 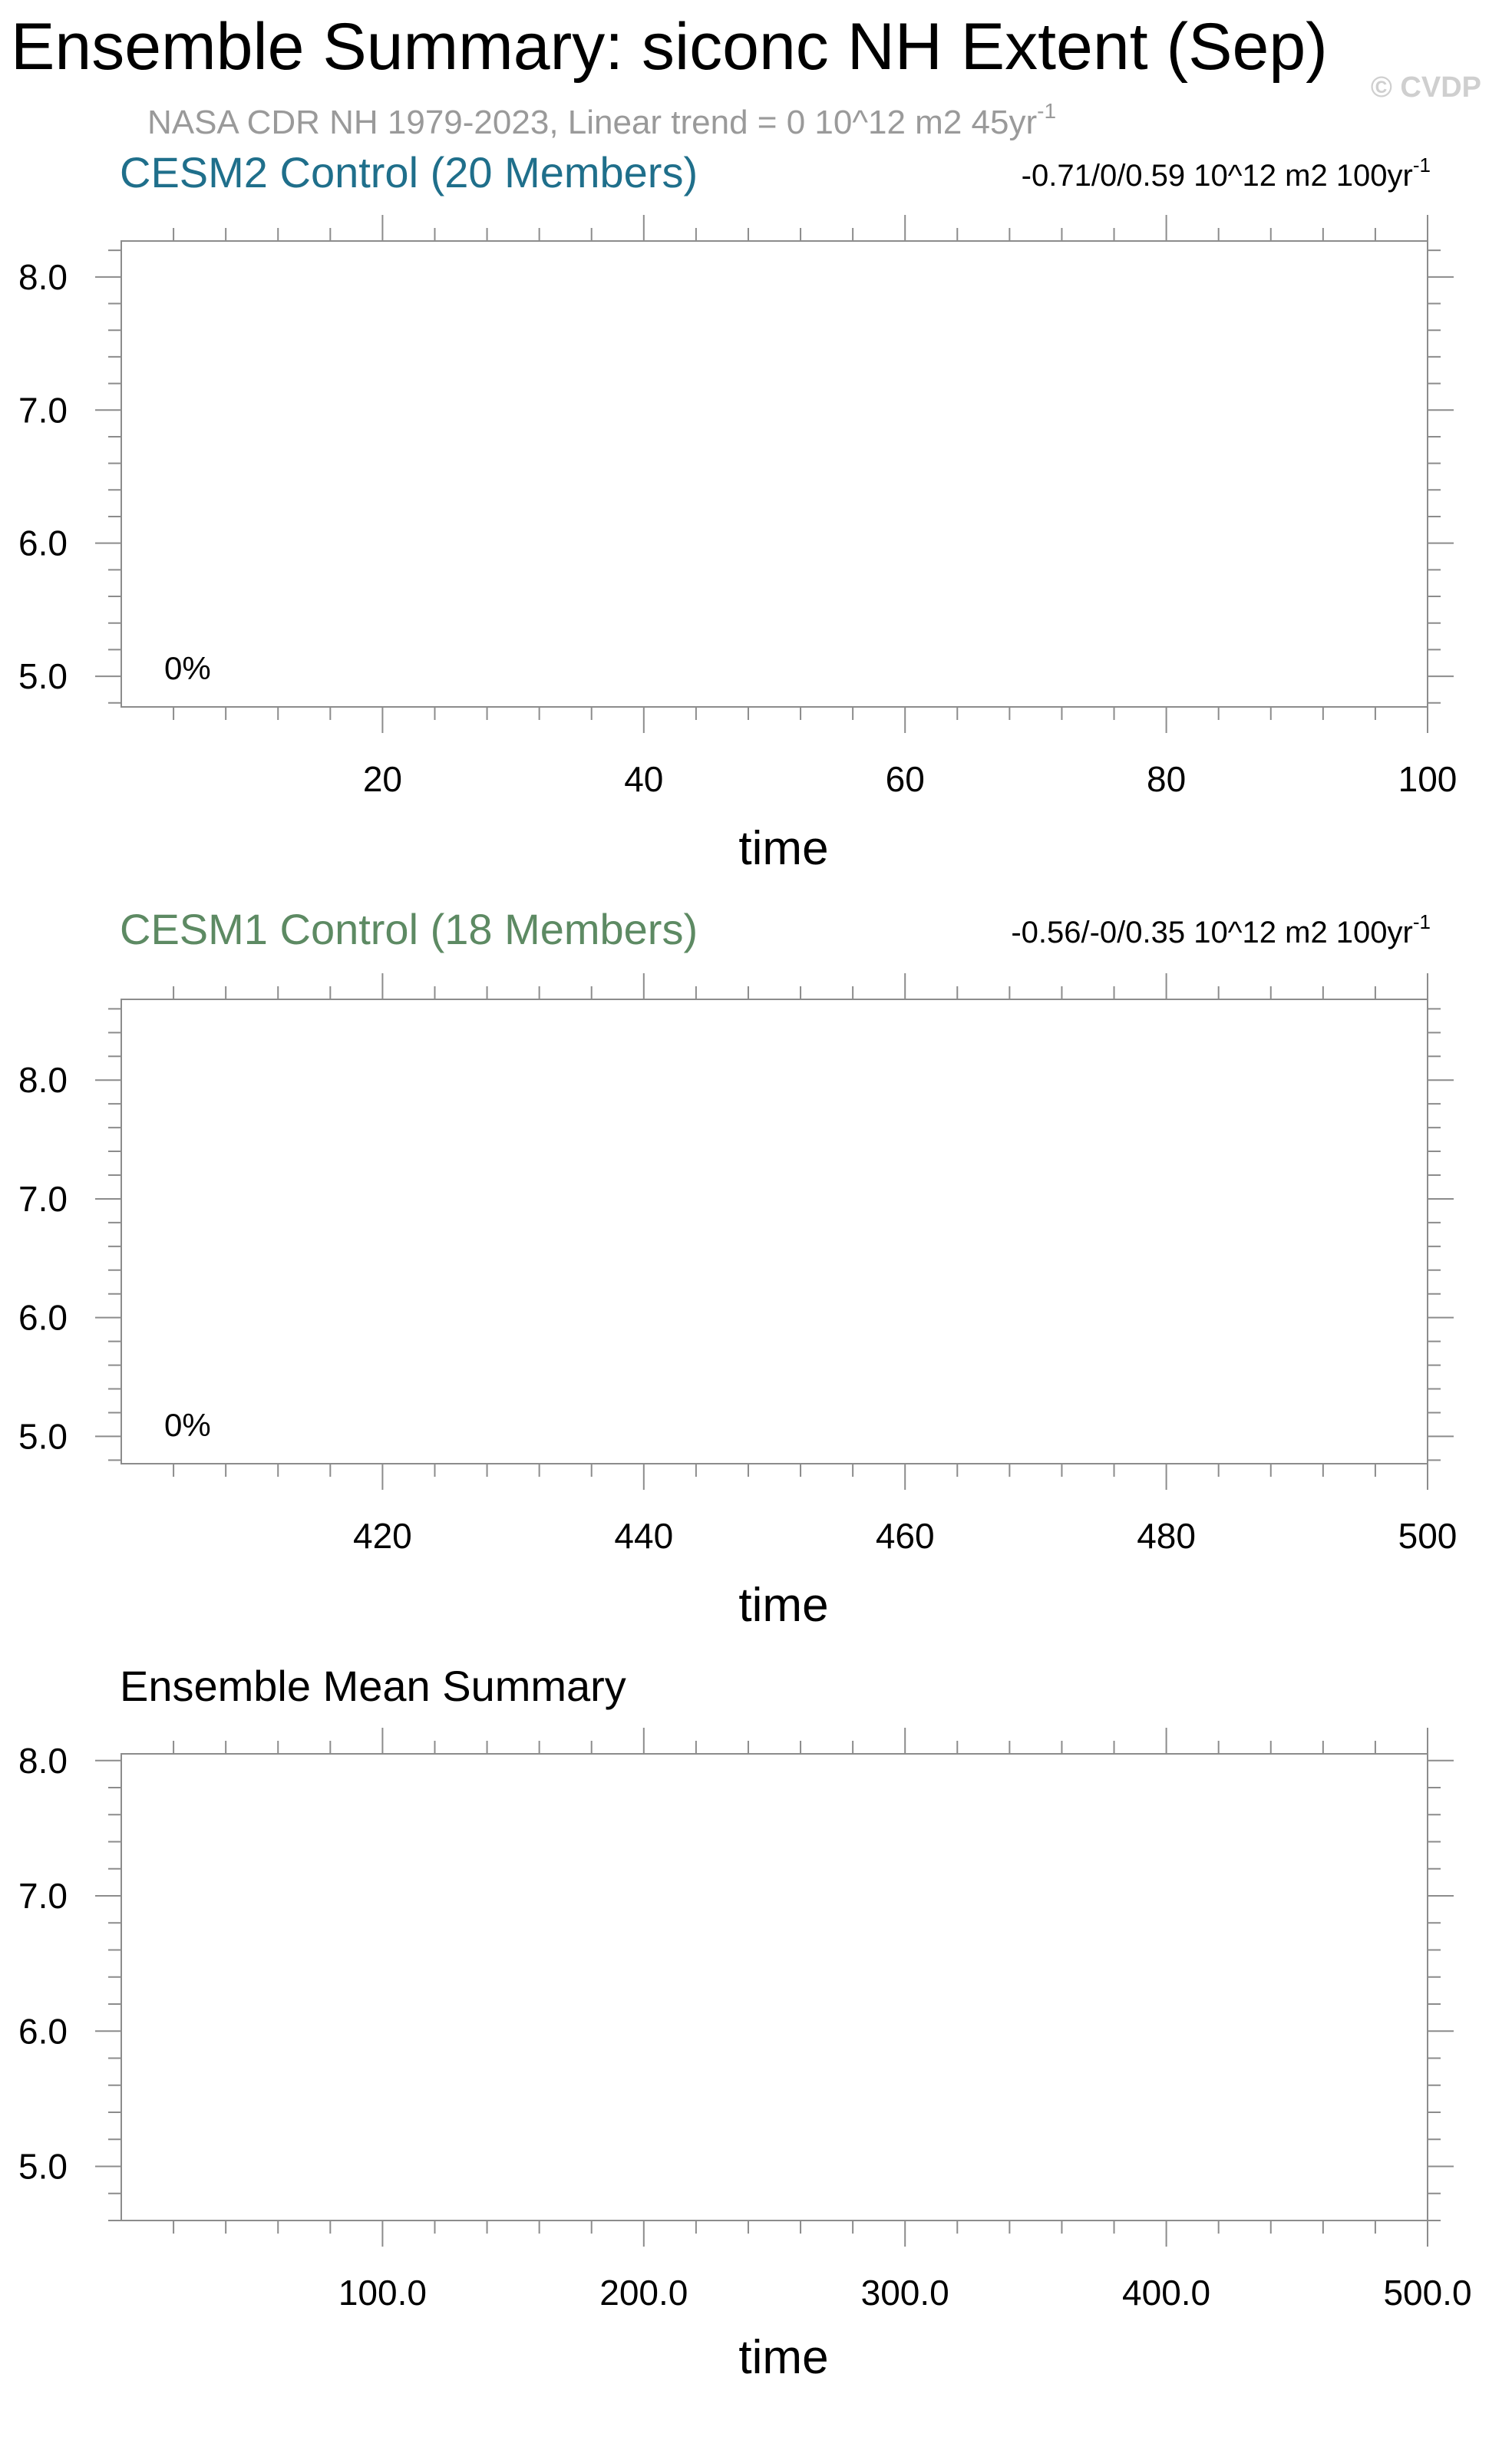 I want to click on panel-trend-label: -0.56/-0/0.35 10^12 m2 100yr-1, so click(x=1221, y=929).